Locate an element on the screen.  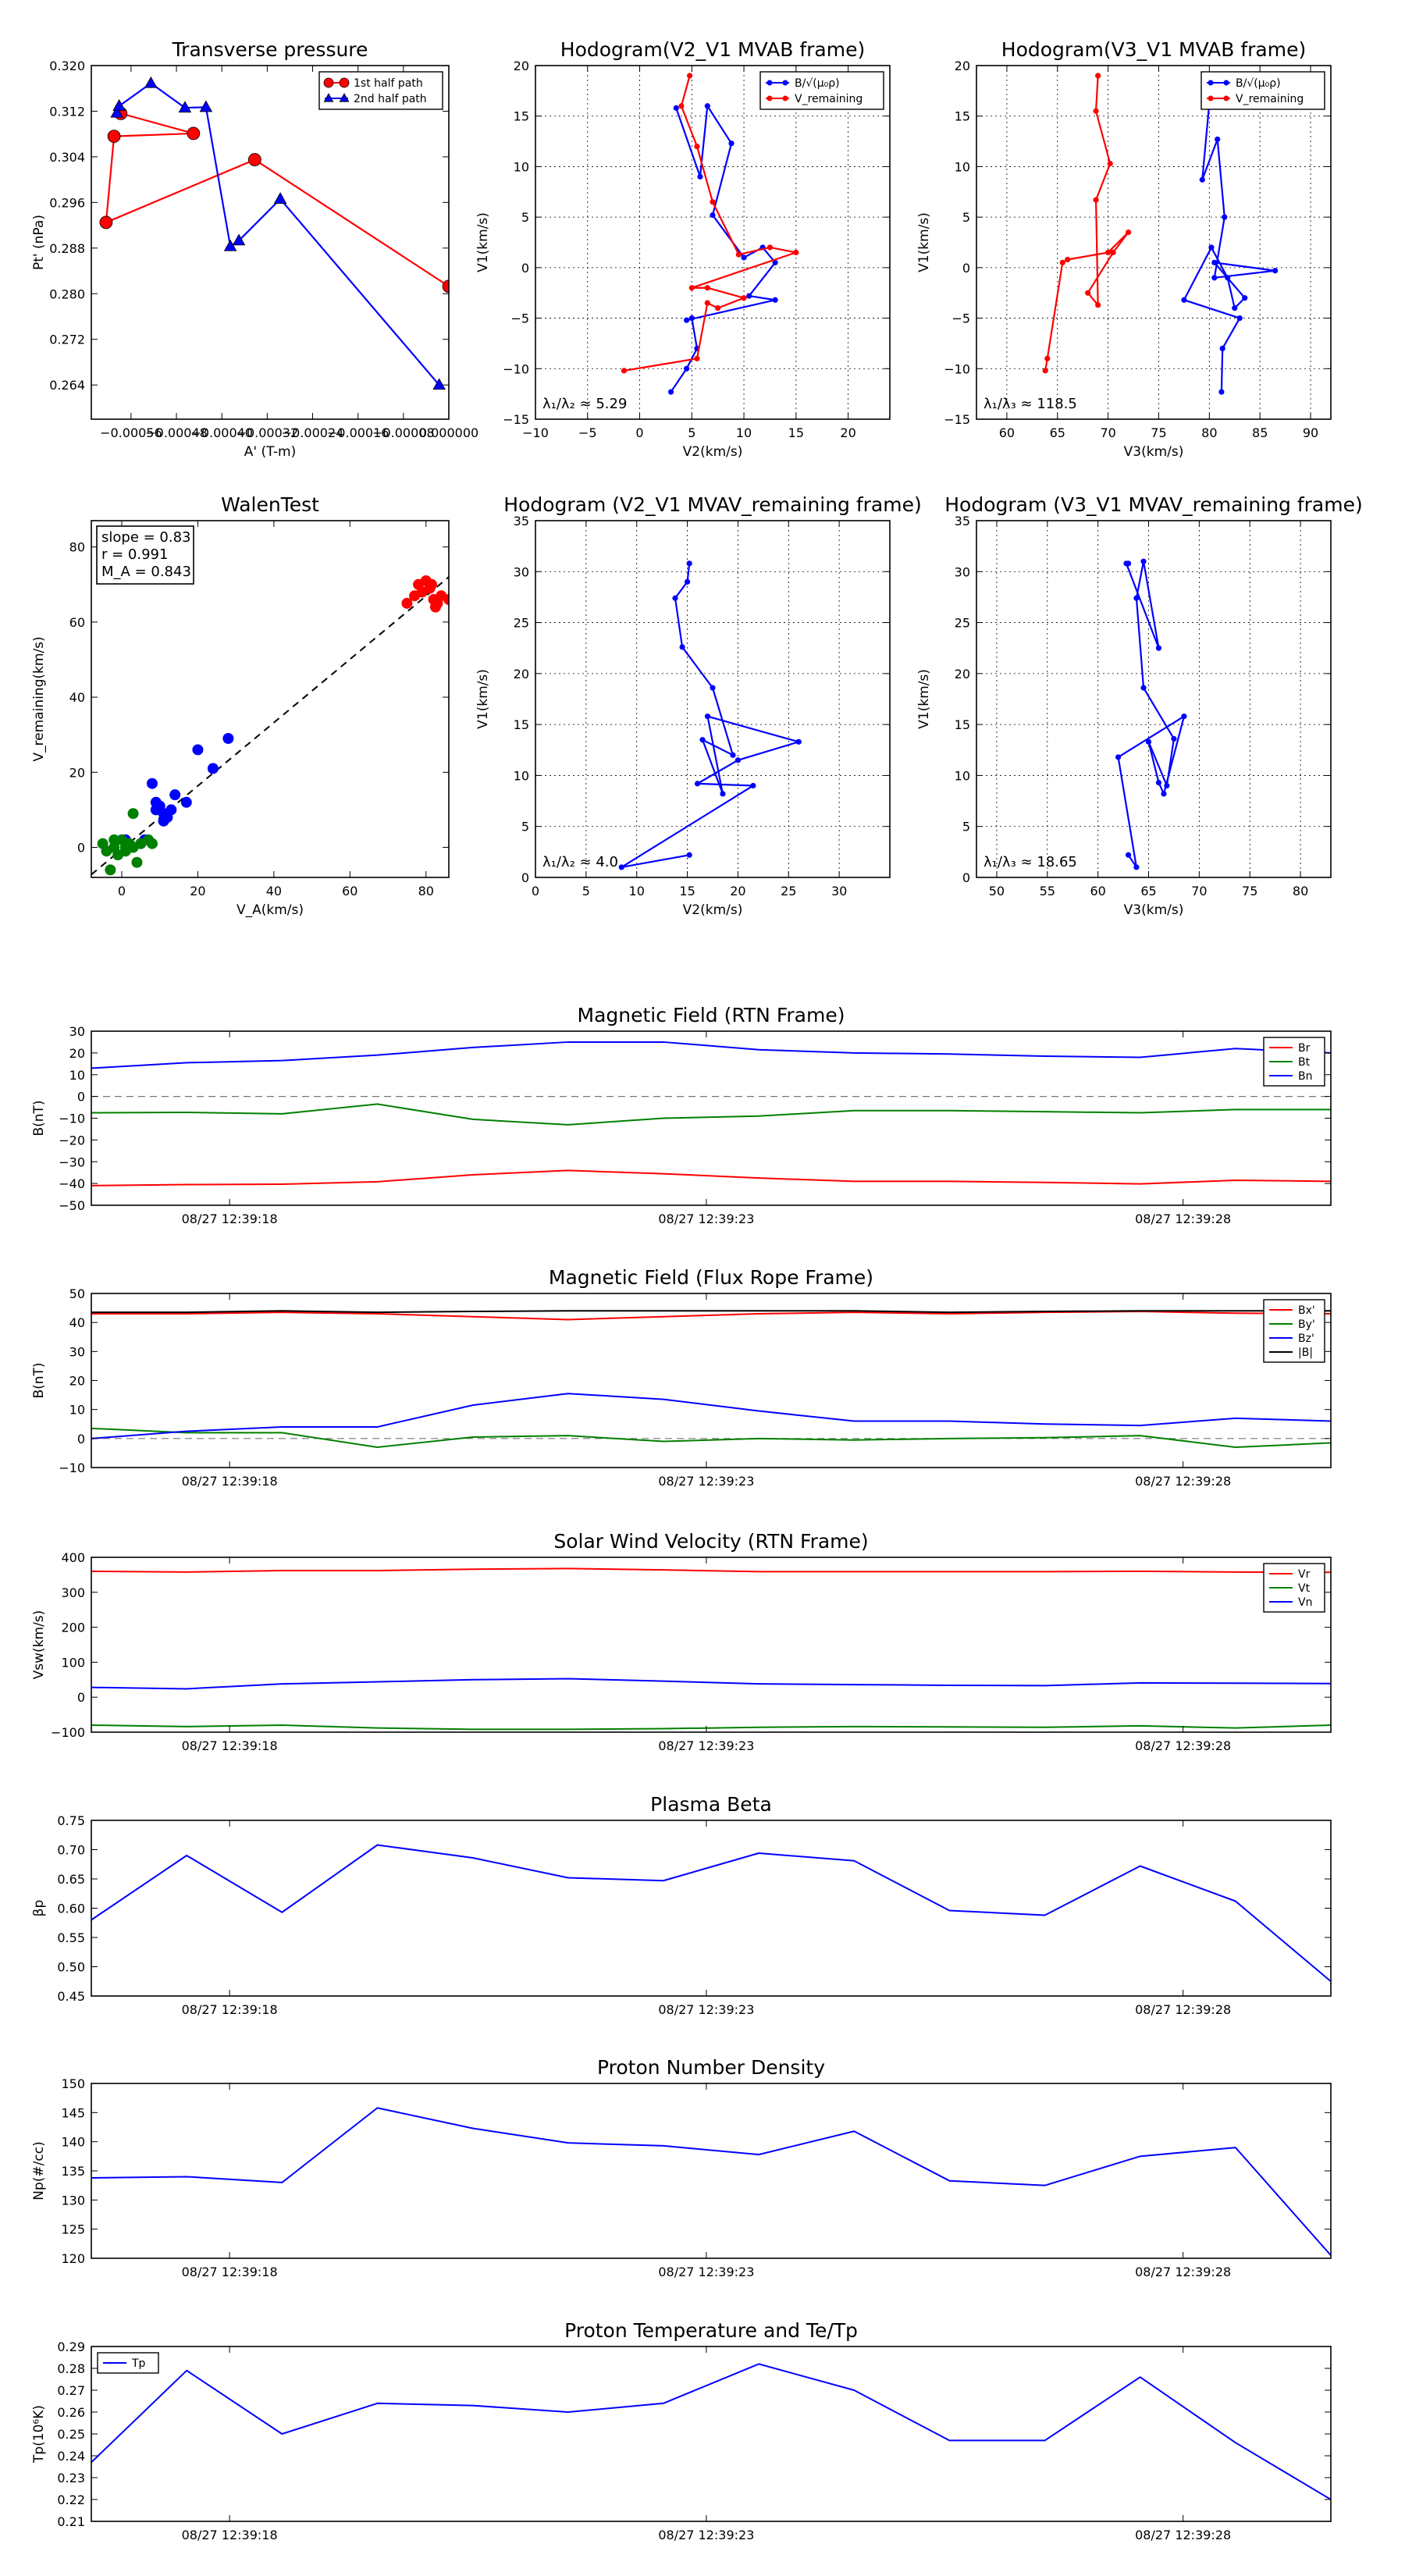
series-bn is located at coordinates (711, 1055).